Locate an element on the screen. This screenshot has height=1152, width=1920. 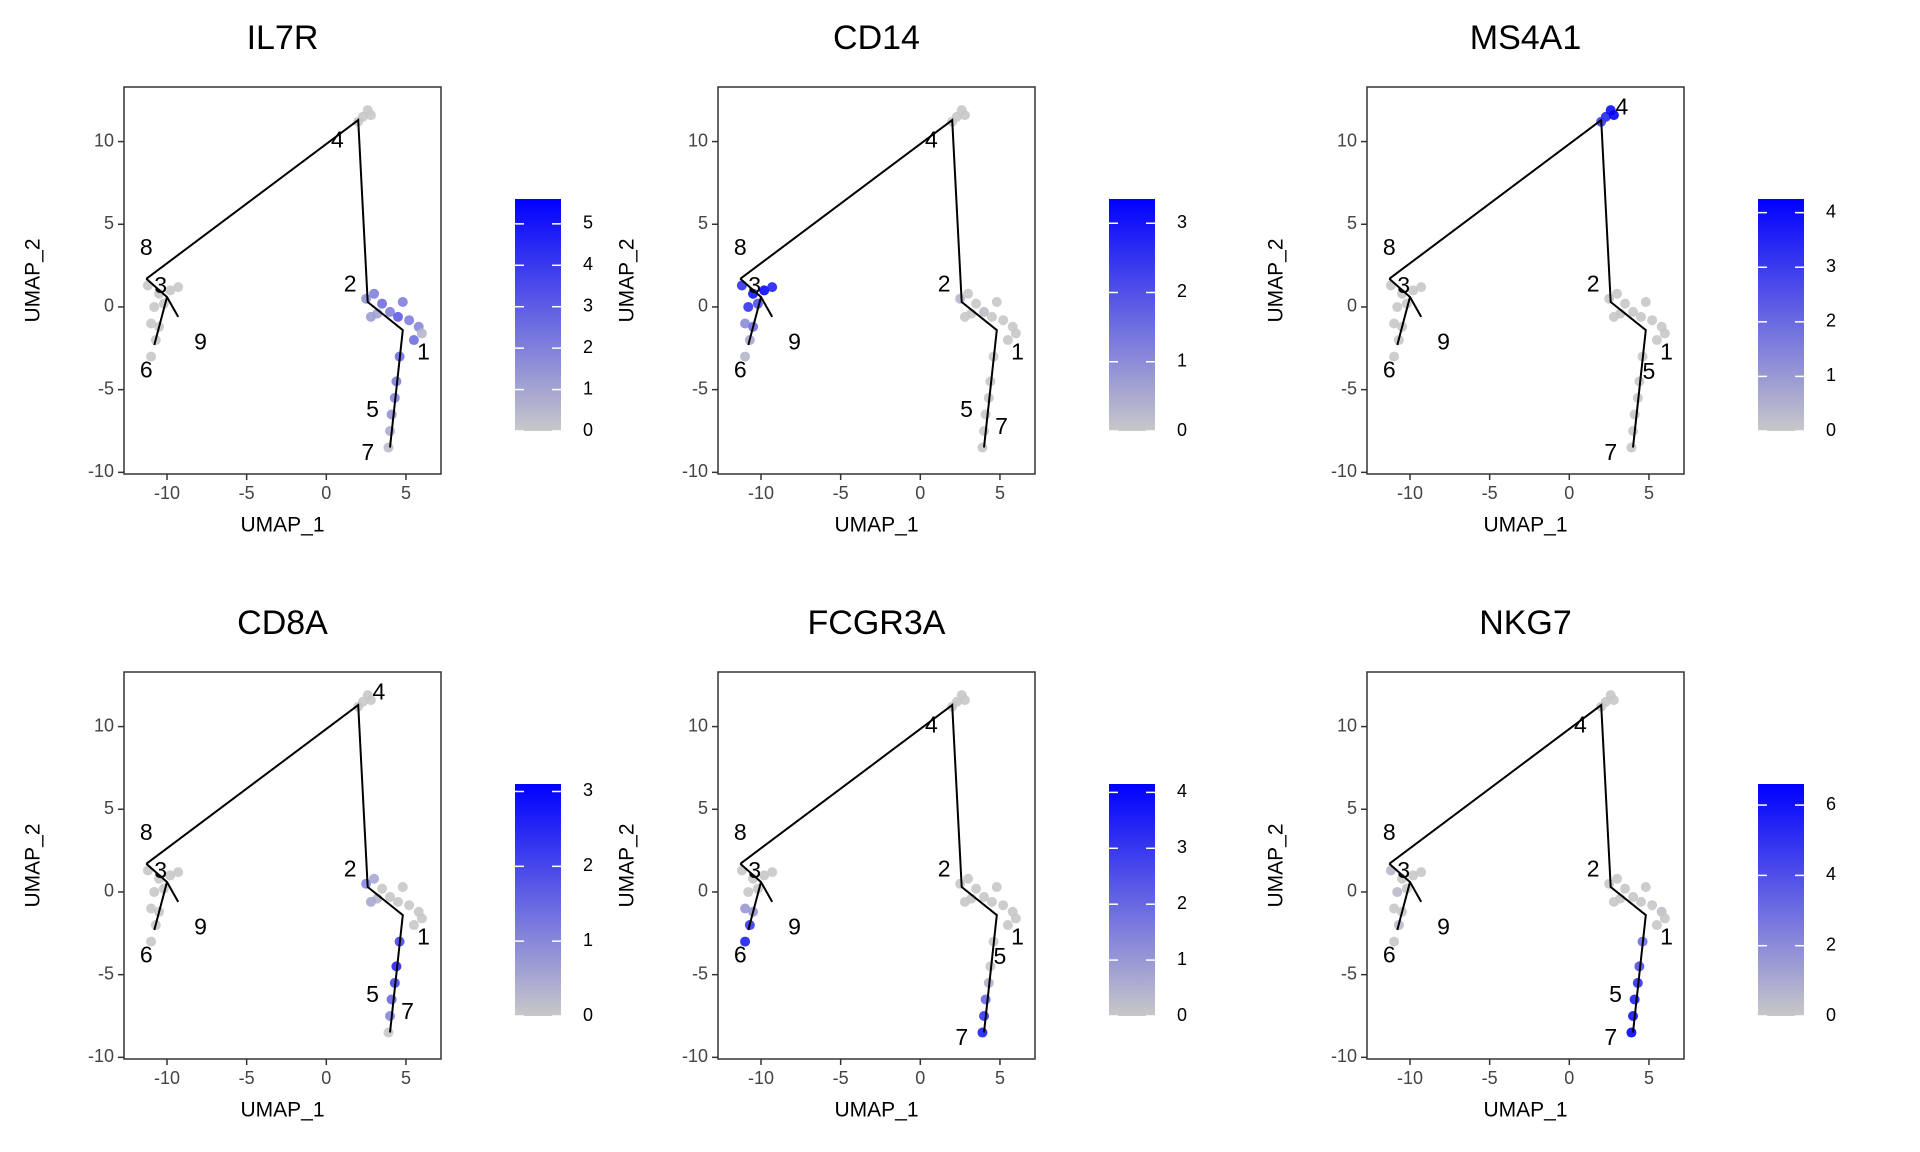
node-label: 5 is located at coordinates (1649, 371).